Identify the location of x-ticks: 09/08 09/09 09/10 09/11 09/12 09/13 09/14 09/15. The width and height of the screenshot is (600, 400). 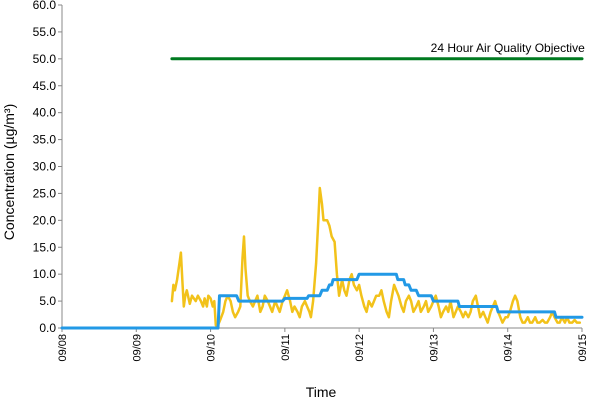
(323, 345).